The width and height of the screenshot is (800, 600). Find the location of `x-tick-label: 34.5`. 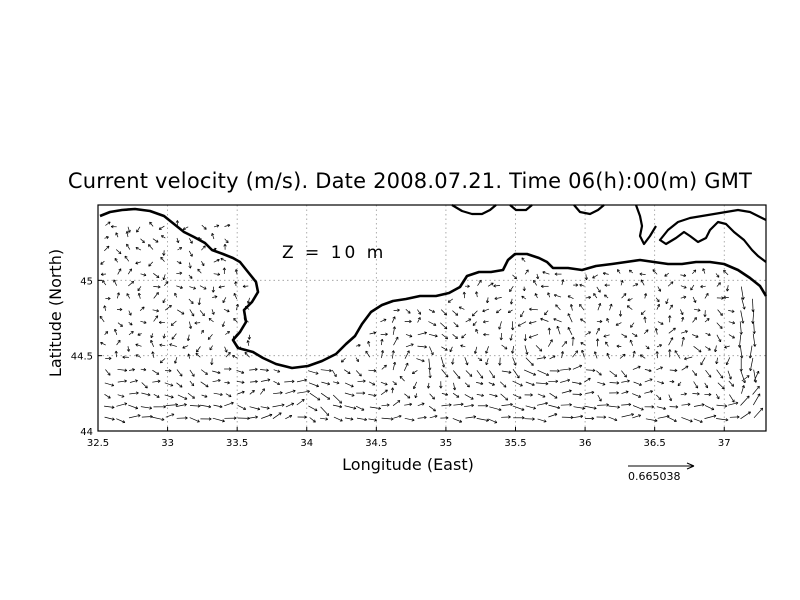

x-tick-label: 34.5 is located at coordinates (376, 443).